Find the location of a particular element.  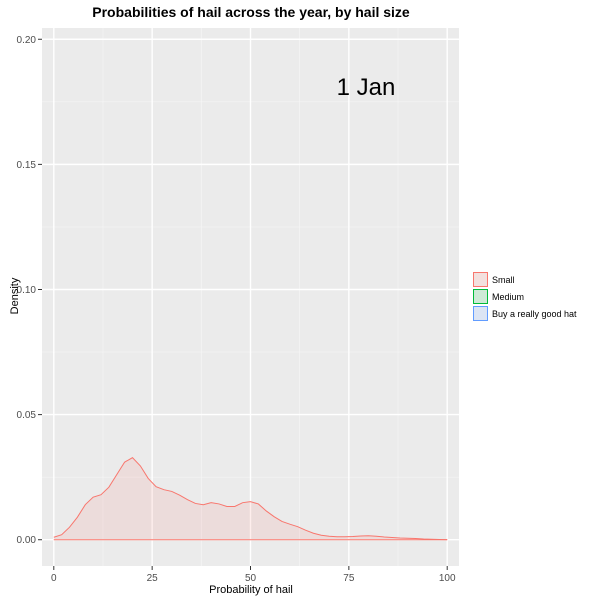

density-line-small is located at coordinates (250, 499).